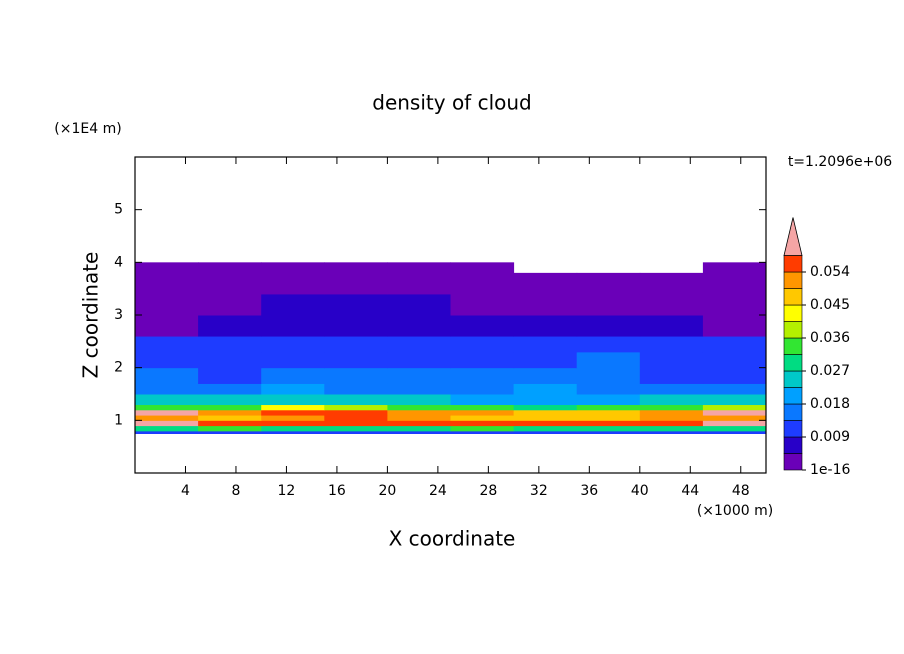  I want to click on colorbar-label: 0.018, so click(830, 404).